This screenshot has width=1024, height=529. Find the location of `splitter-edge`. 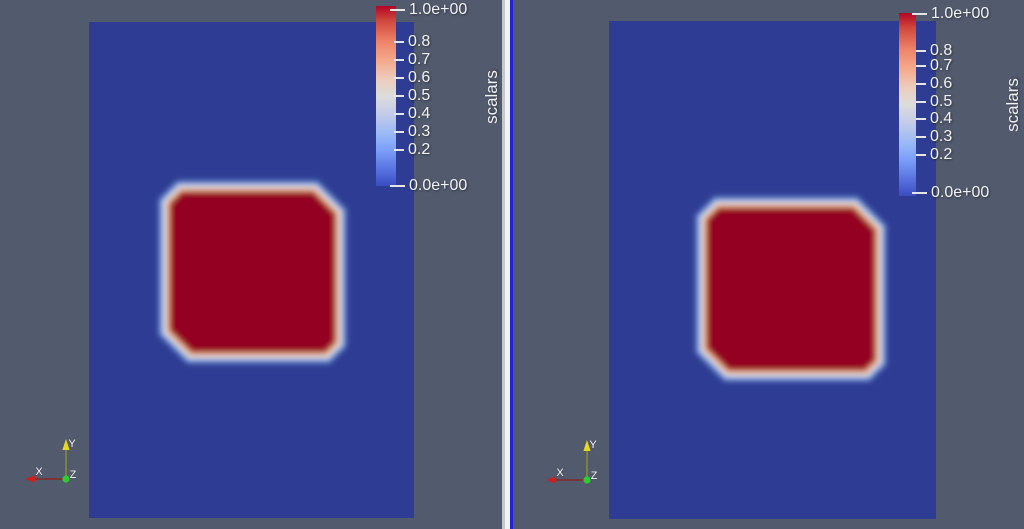

splitter-edge is located at coordinates (503, 264).